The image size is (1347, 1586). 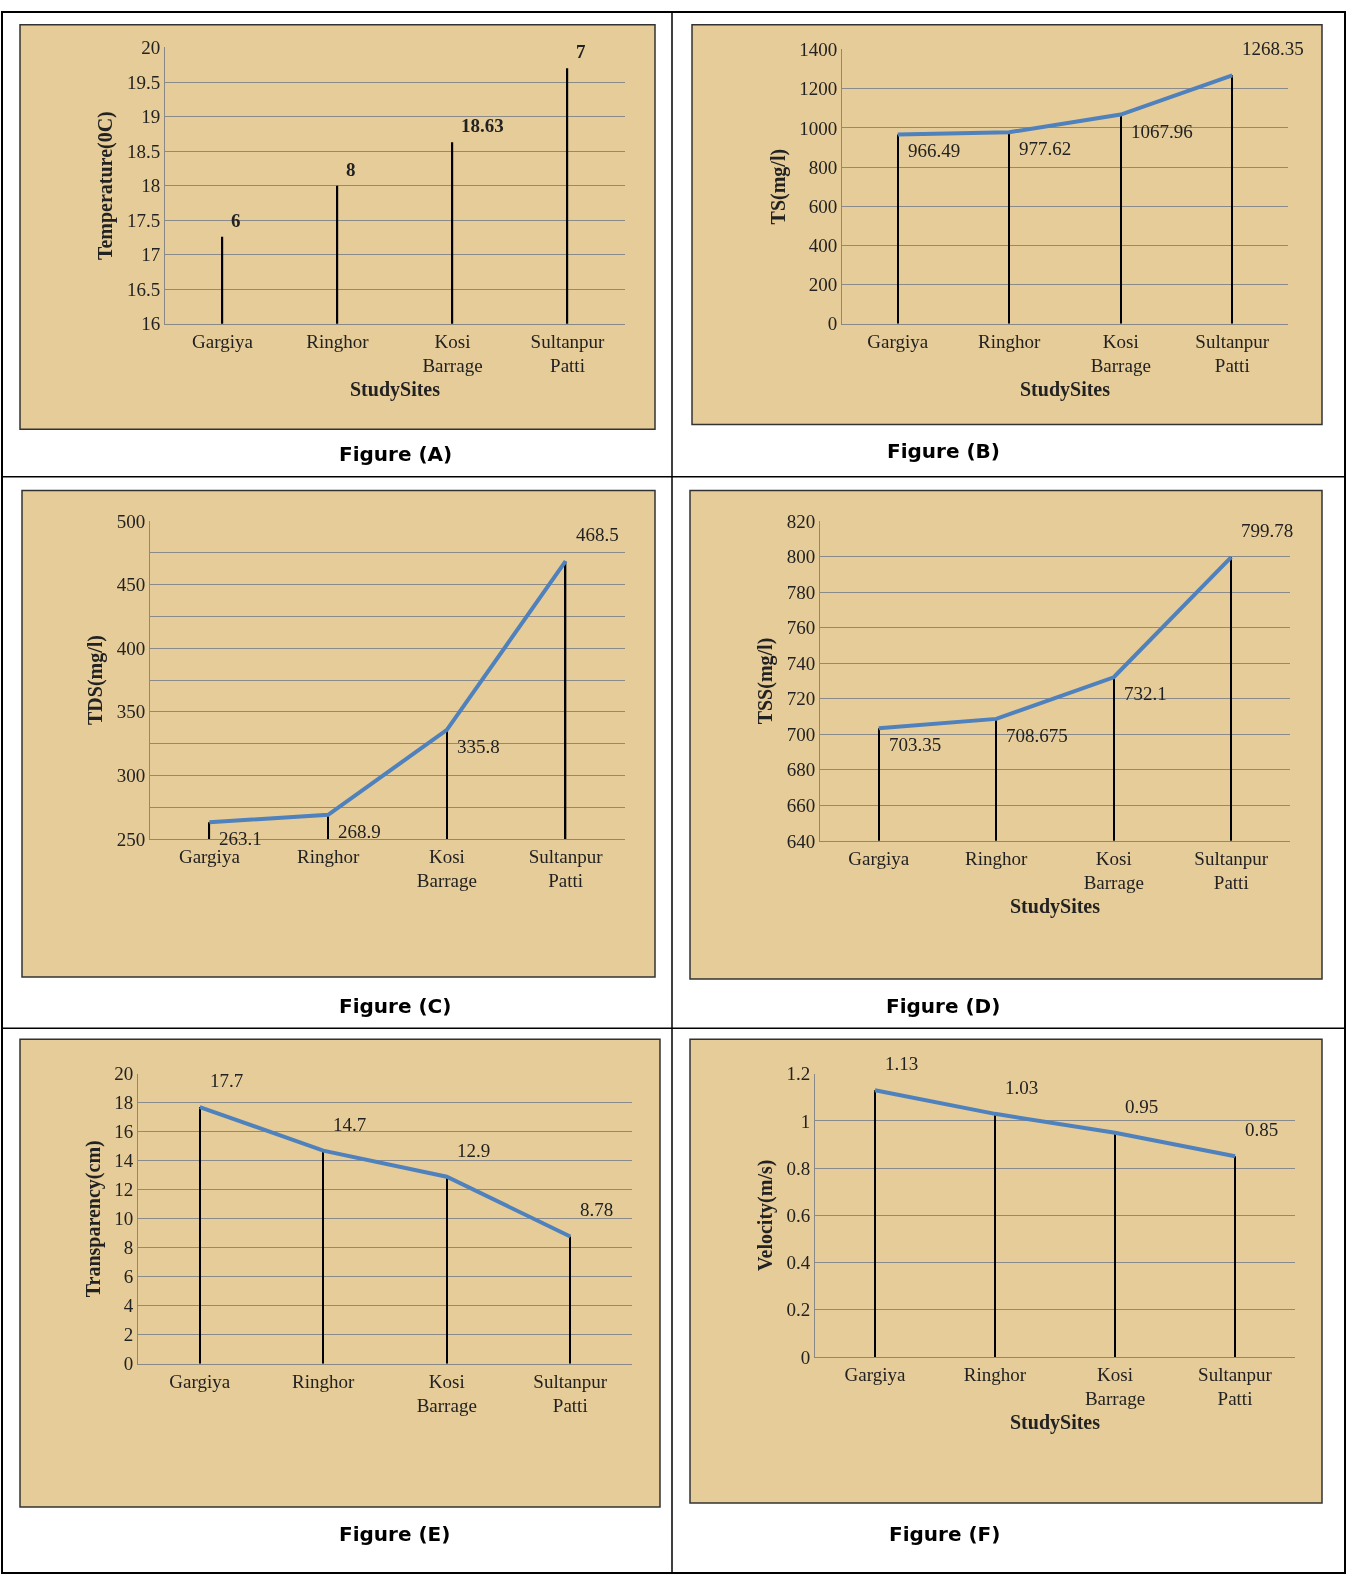 What do you see at coordinates (1037, 735) in the screenshot?
I see `data-label: 708.675` at bounding box center [1037, 735].